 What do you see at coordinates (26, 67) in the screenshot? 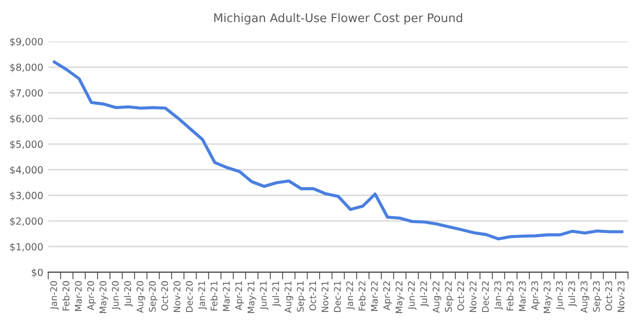
I see `y-tick-label: $8,000` at bounding box center [26, 67].